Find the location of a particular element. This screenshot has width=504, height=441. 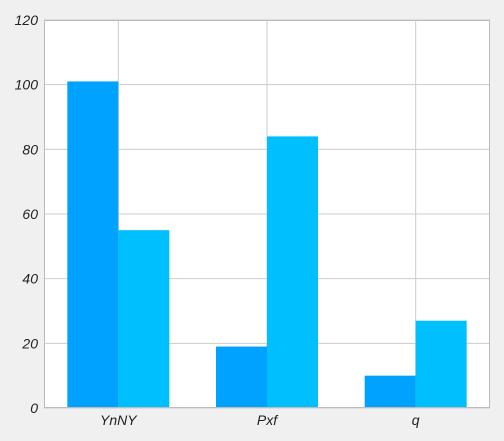

y-axis: 0 20 40 60 80 100 120 is located at coordinates (27, 214).